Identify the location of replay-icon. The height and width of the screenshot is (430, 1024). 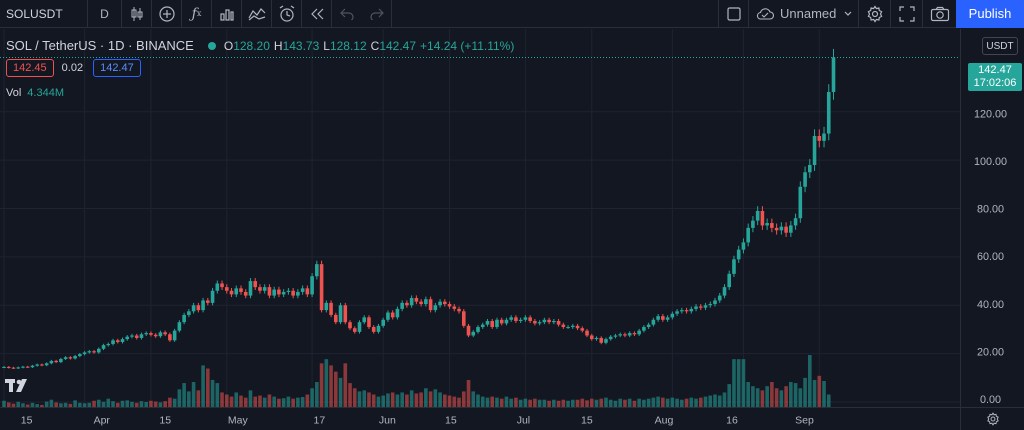
(317, 14).